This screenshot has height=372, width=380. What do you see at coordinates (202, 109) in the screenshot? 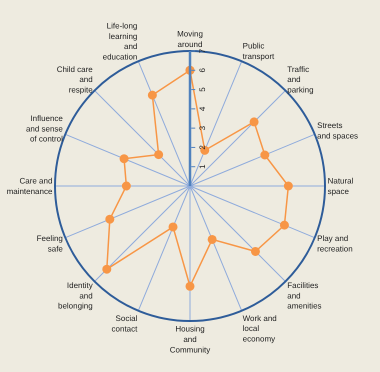
I see `y-tick-label: 4` at bounding box center [202, 109].